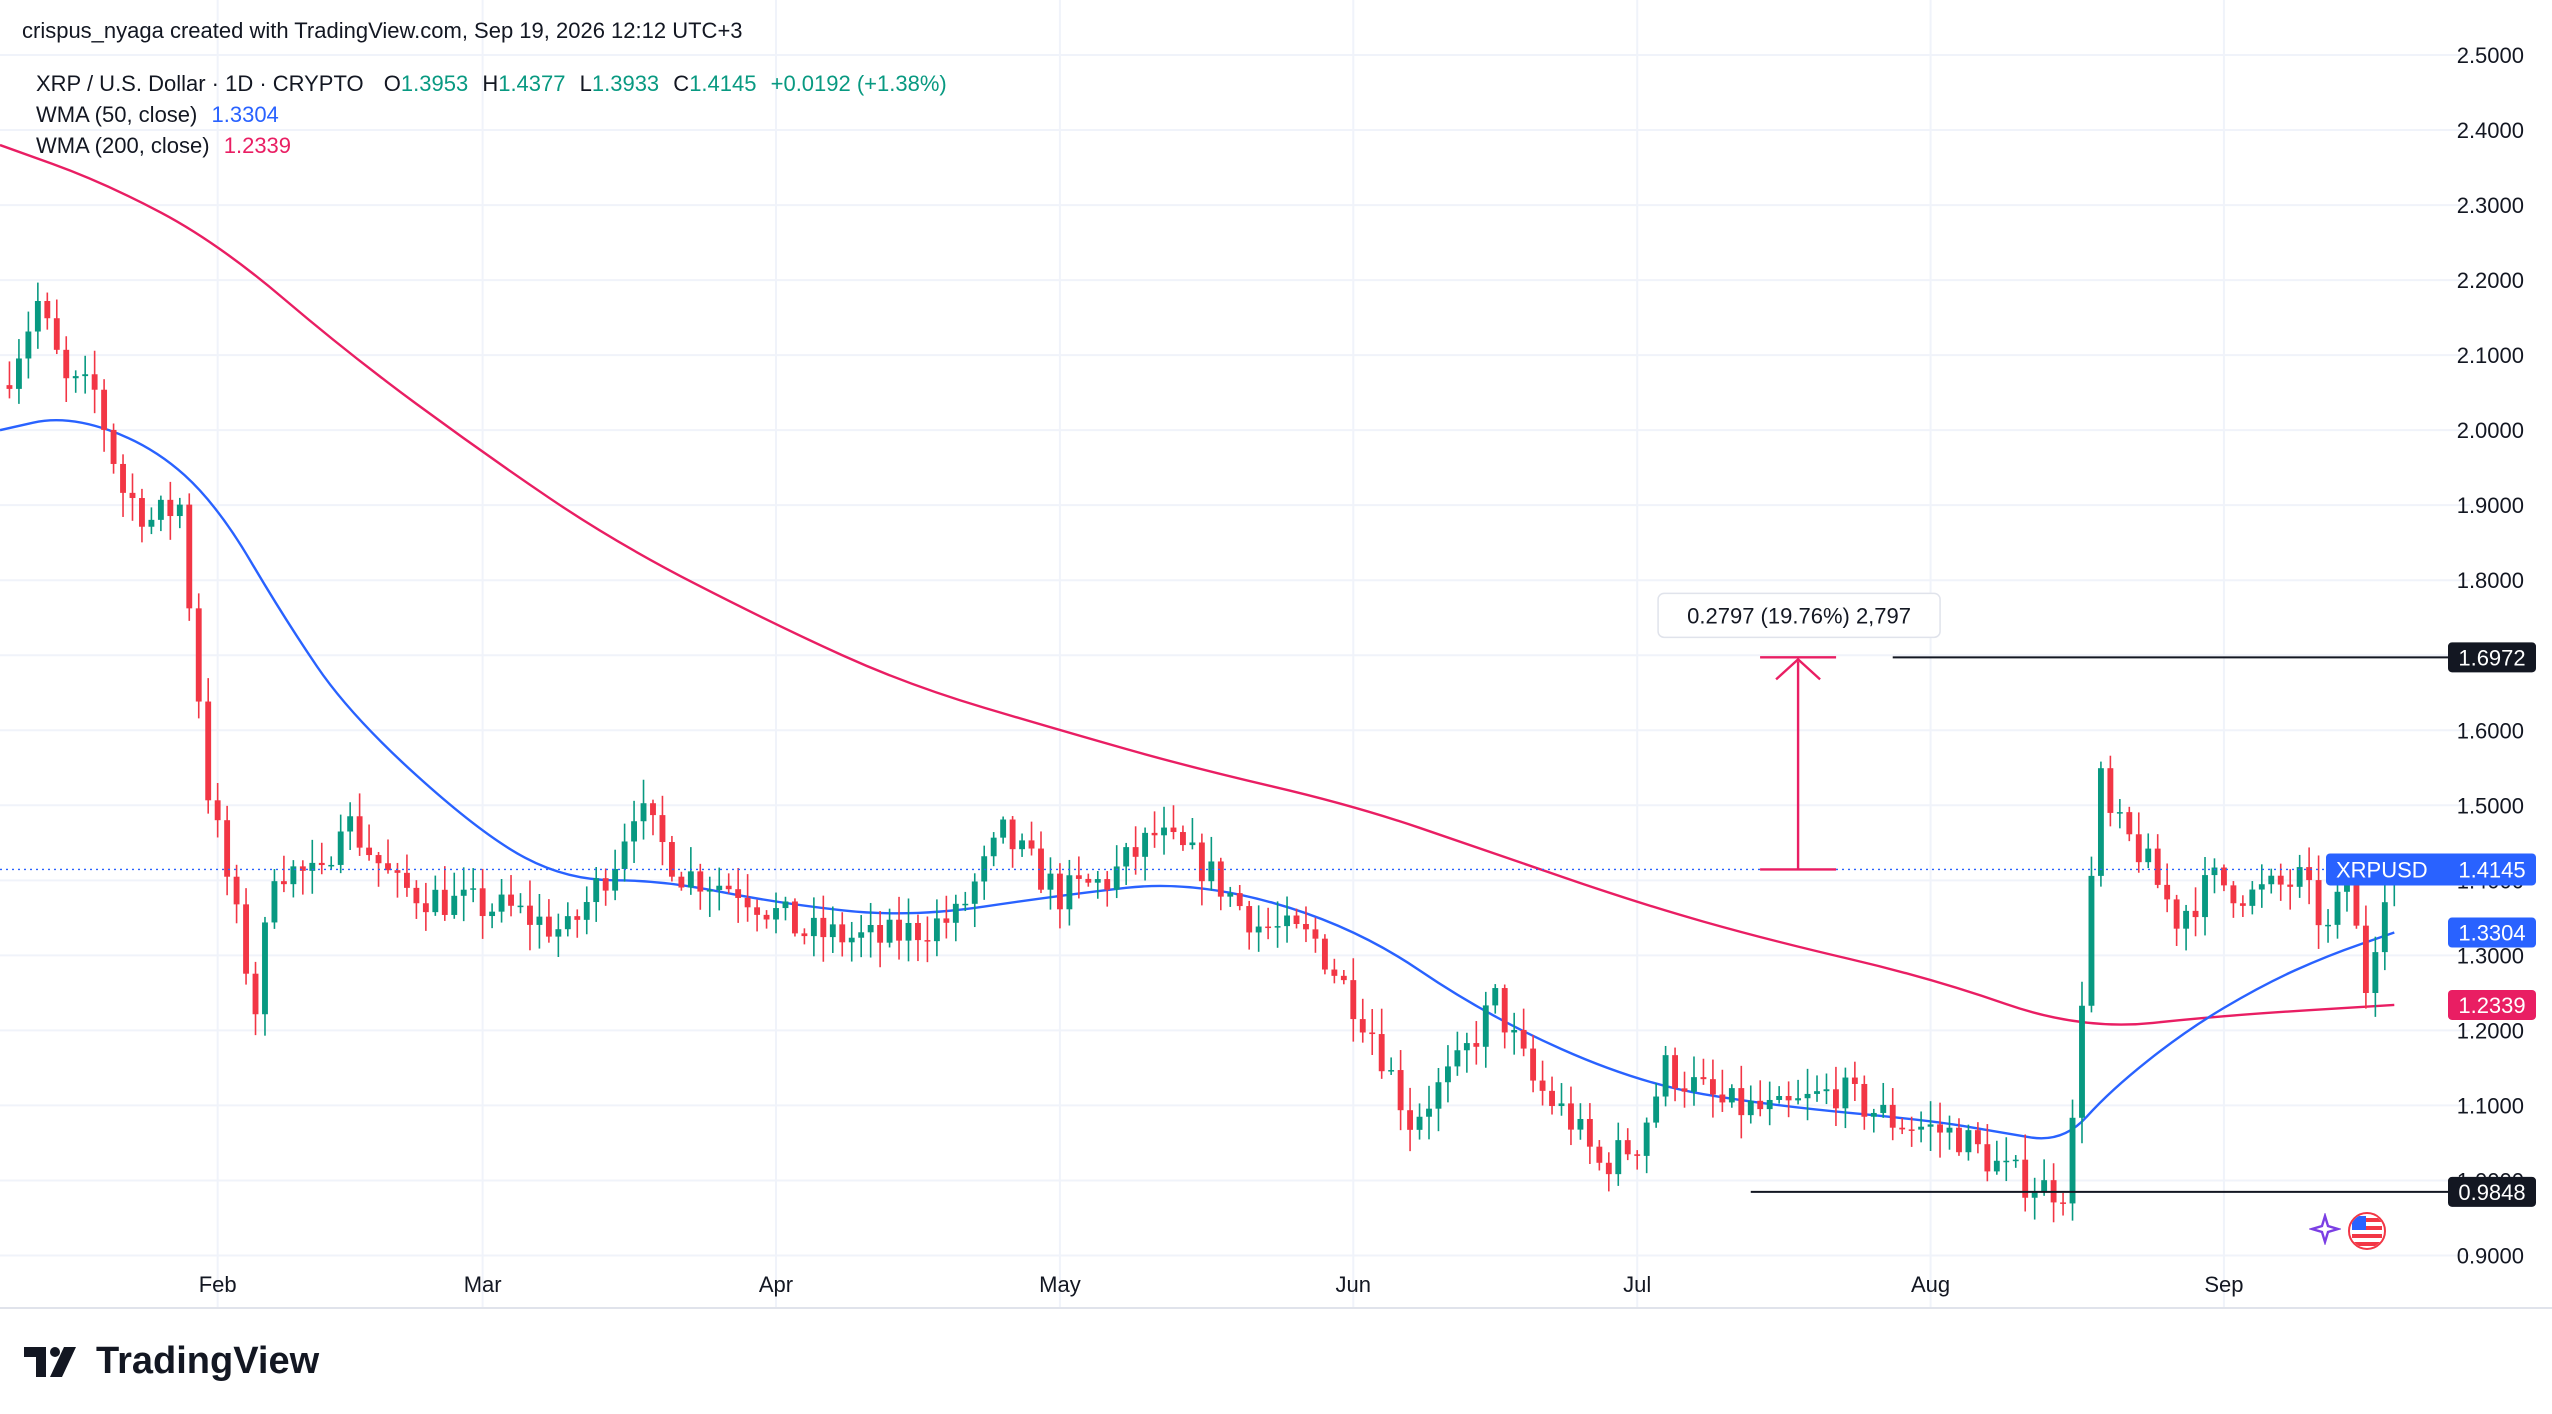 The image size is (2552, 1414). What do you see at coordinates (117, 114) in the screenshot?
I see `wma50-label: WMA (50, close)` at bounding box center [117, 114].